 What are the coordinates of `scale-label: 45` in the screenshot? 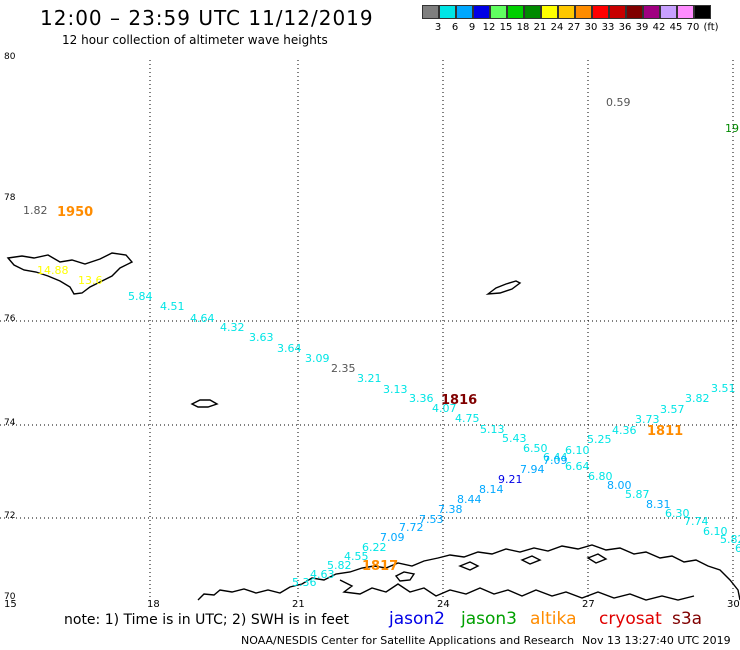 It's located at (676, 27).